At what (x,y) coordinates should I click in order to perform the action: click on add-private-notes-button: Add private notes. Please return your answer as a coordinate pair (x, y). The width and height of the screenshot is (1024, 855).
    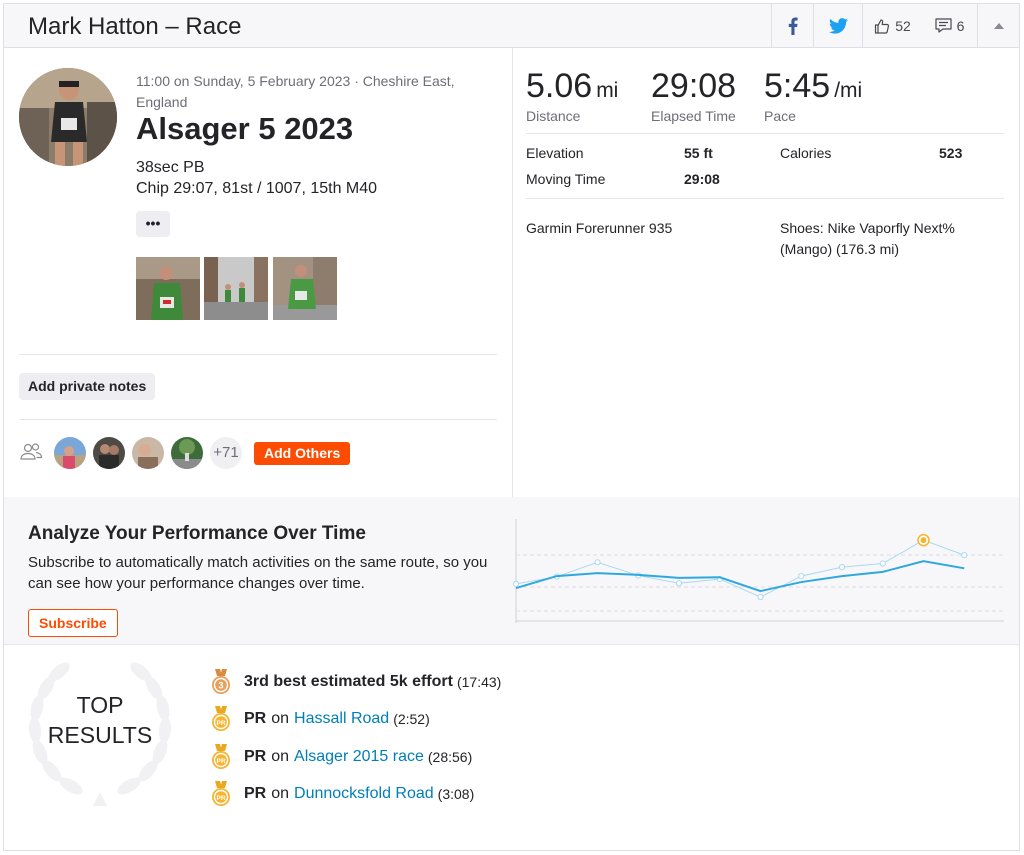
    Looking at the image, I should click on (87, 386).